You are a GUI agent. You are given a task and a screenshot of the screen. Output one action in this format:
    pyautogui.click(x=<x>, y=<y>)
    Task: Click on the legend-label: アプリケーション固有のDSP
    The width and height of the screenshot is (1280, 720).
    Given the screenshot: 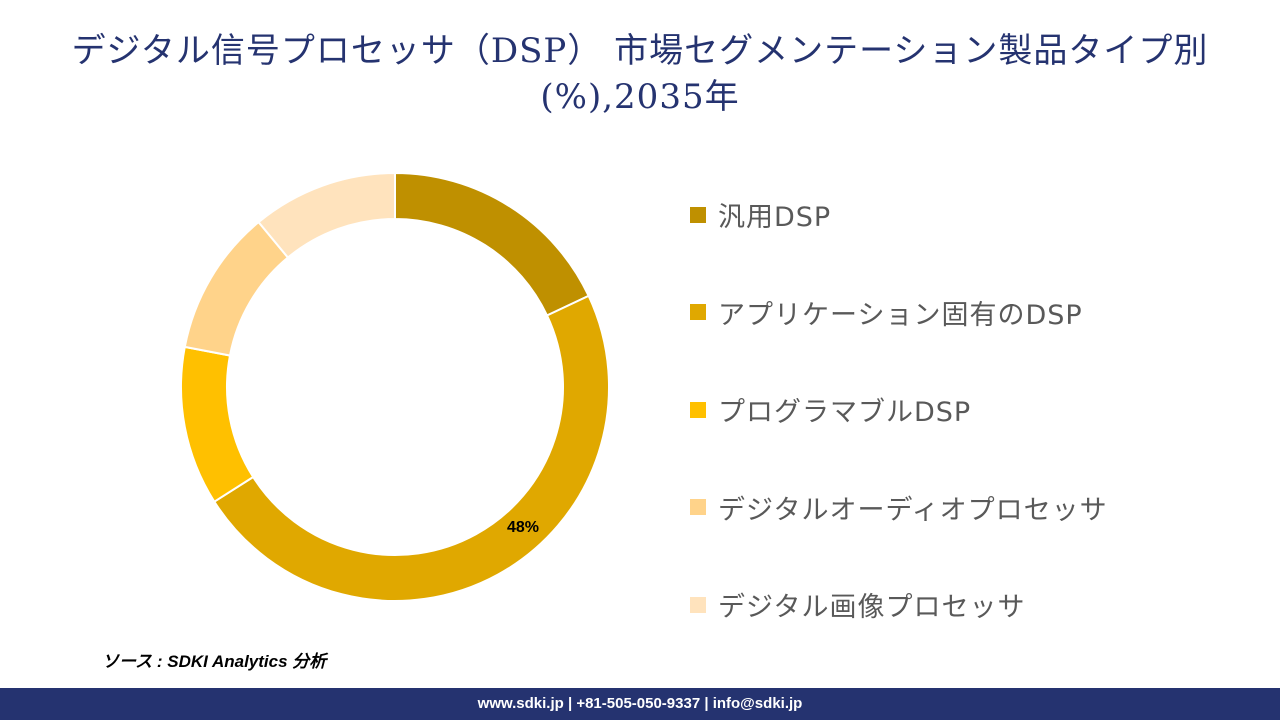 What is the action you would take?
    pyautogui.click(x=900, y=315)
    